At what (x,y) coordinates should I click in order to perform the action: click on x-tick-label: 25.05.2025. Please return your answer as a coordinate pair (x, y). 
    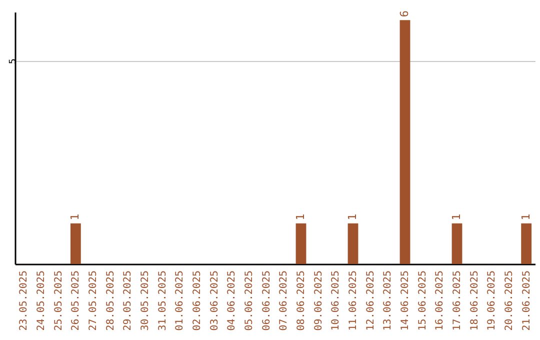
    Looking at the image, I should click on (58, 300).